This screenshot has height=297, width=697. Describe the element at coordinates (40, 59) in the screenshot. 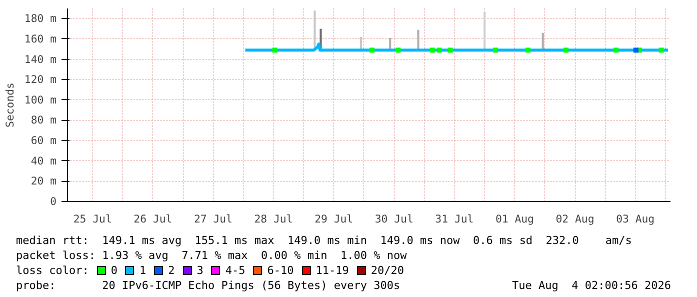

I see `y-tick-label: 140 m` at that location.